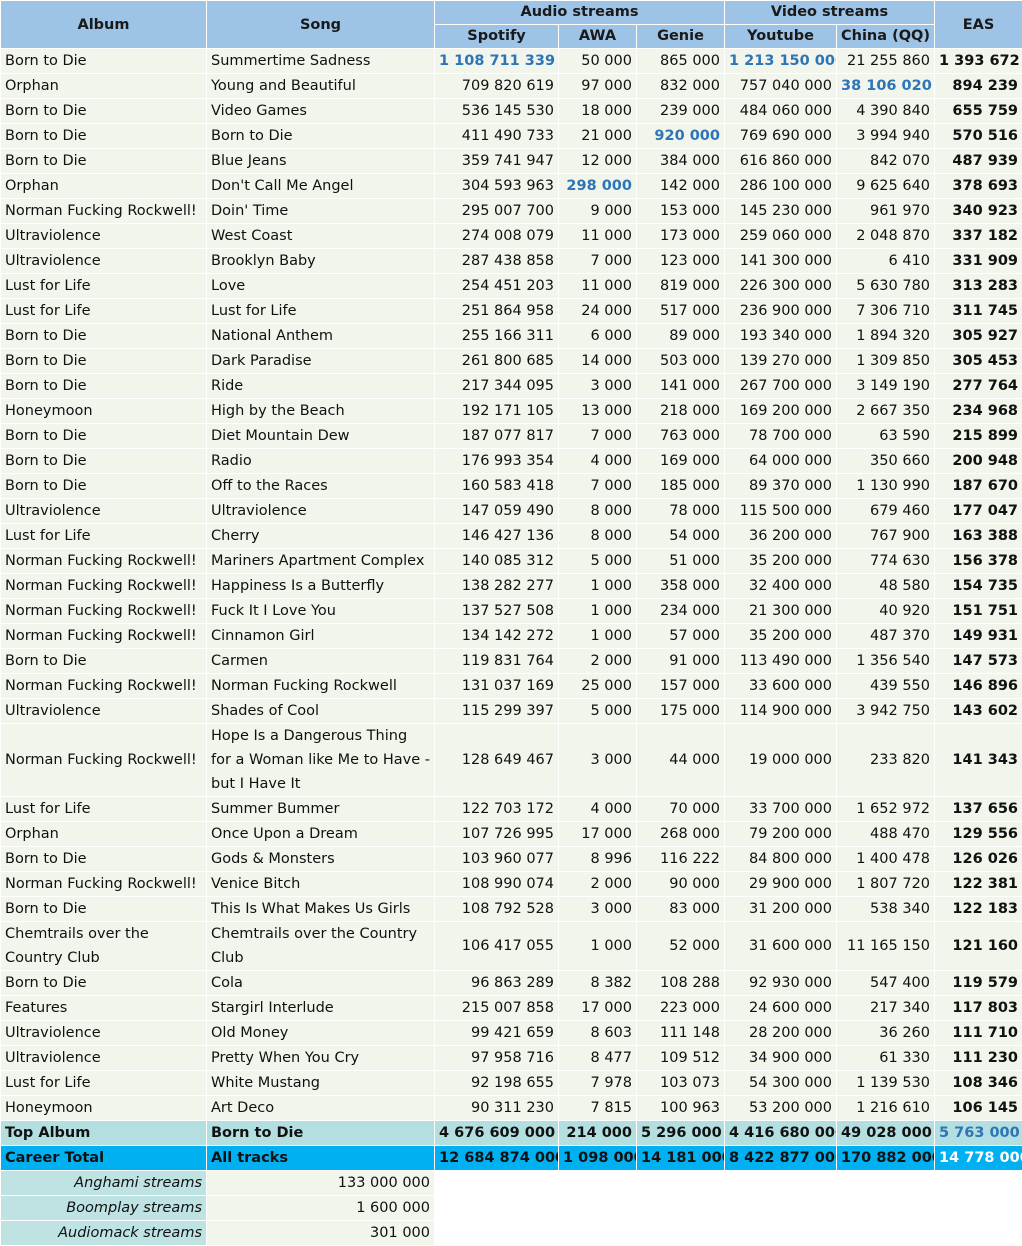 Image resolution: width=1022 pixels, height=1246 pixels. I want to click on song-cell: Fuck It I Love You, so click(321, 611).